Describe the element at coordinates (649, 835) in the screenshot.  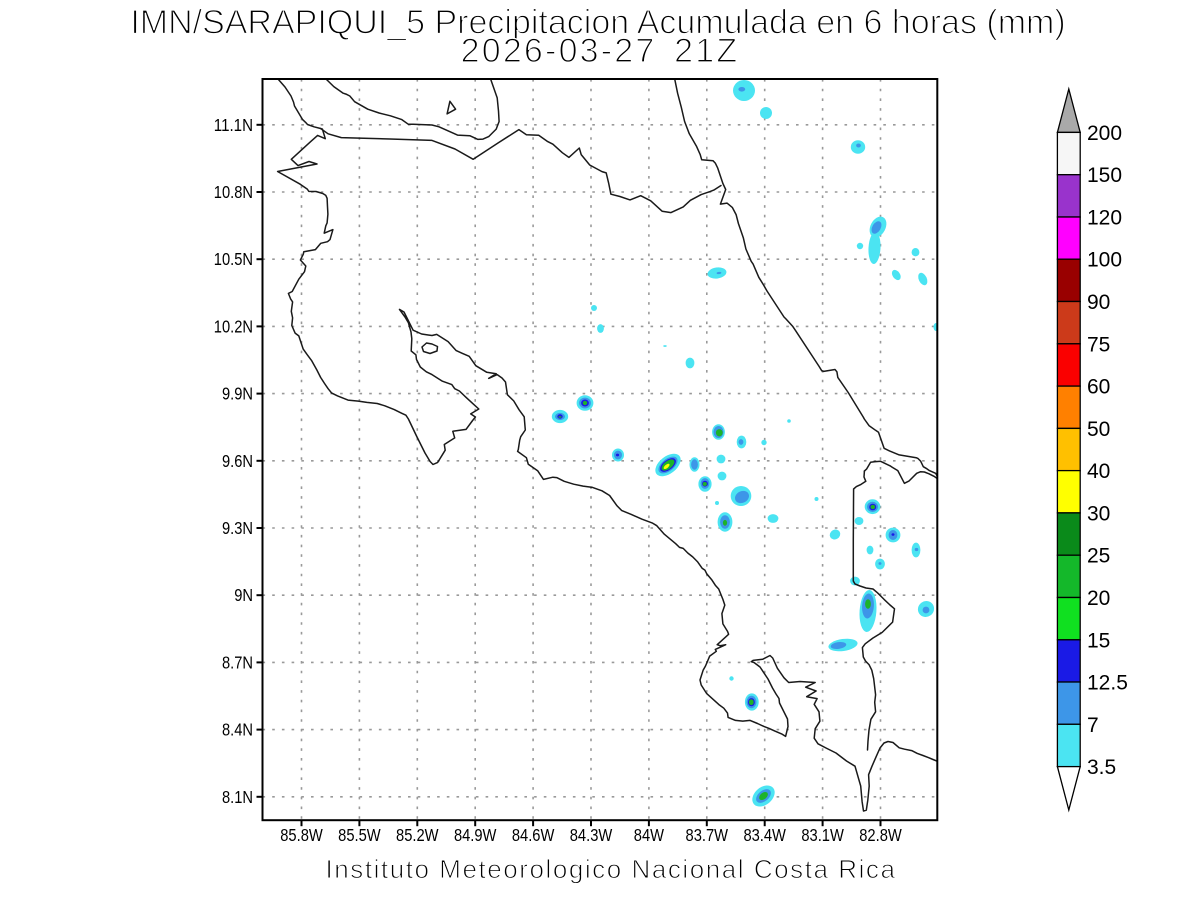
I see `svg-text: 84W` at that location.